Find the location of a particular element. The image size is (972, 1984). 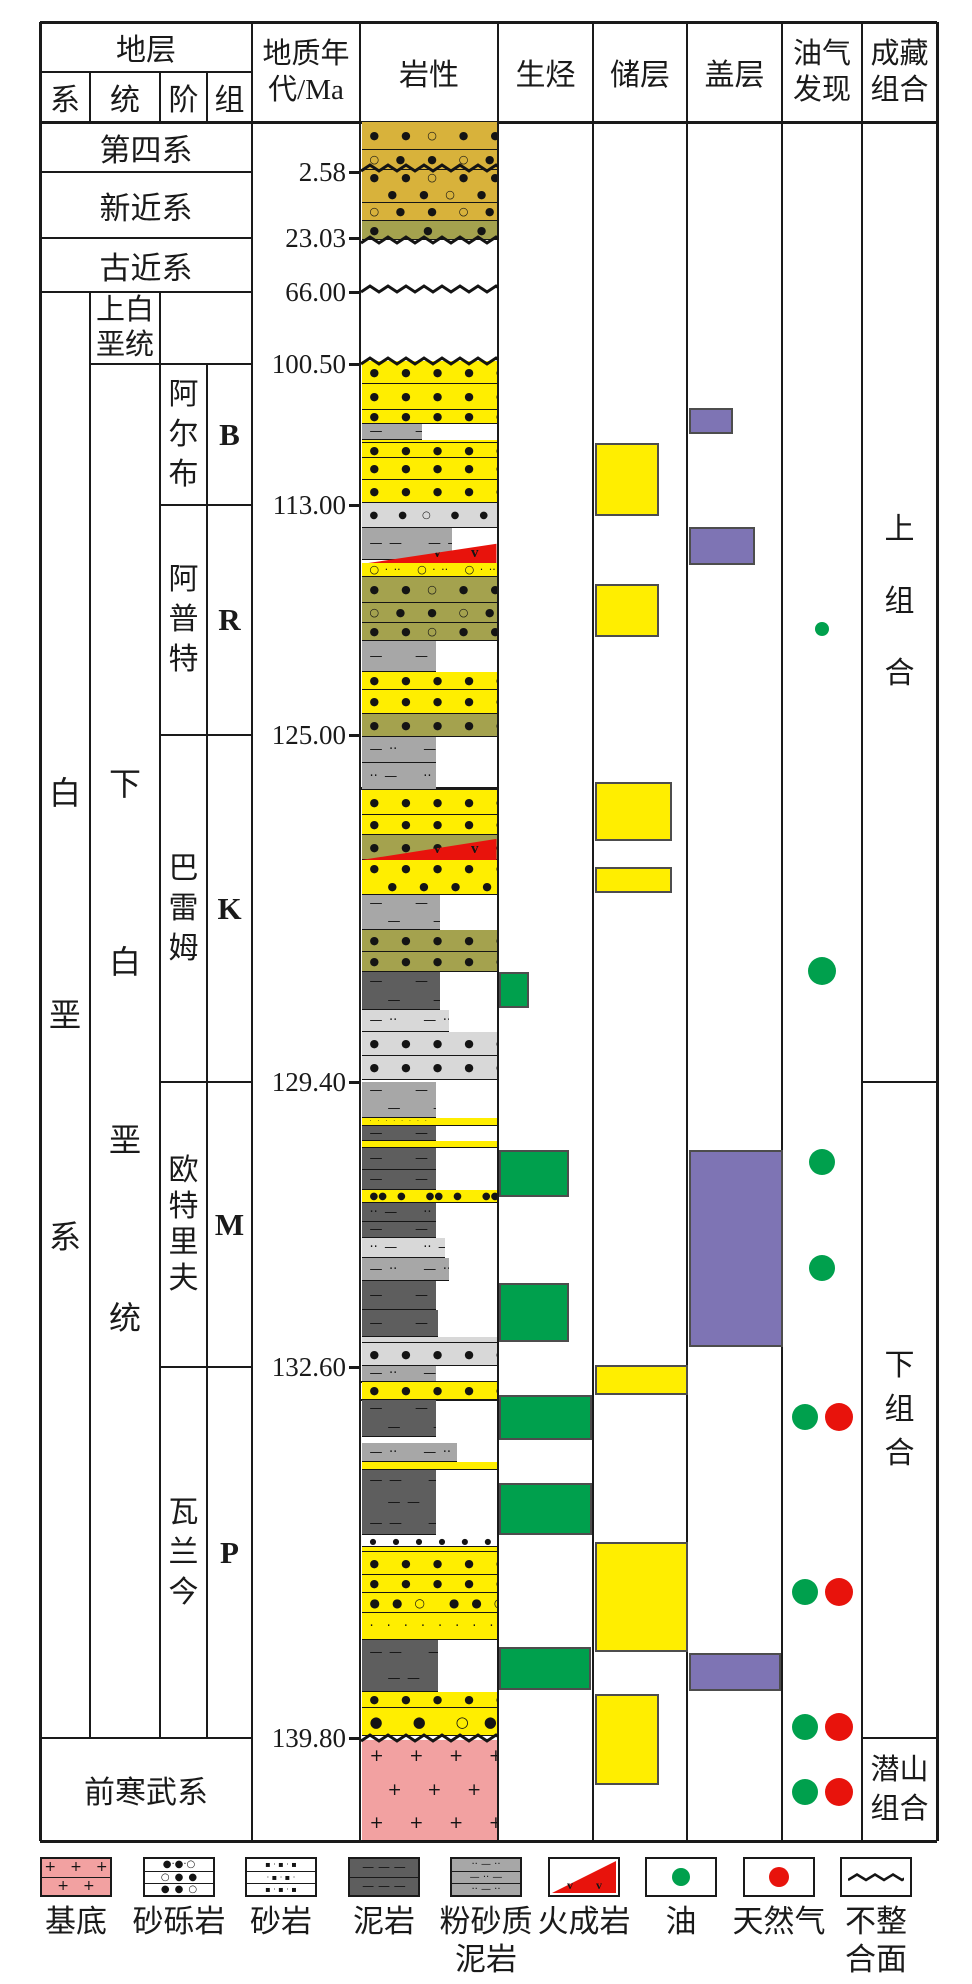

legend-swatch-silty-mudstone: ·· — ·· — ·· — ·· — ·· is located at coordinates (486, 1877).